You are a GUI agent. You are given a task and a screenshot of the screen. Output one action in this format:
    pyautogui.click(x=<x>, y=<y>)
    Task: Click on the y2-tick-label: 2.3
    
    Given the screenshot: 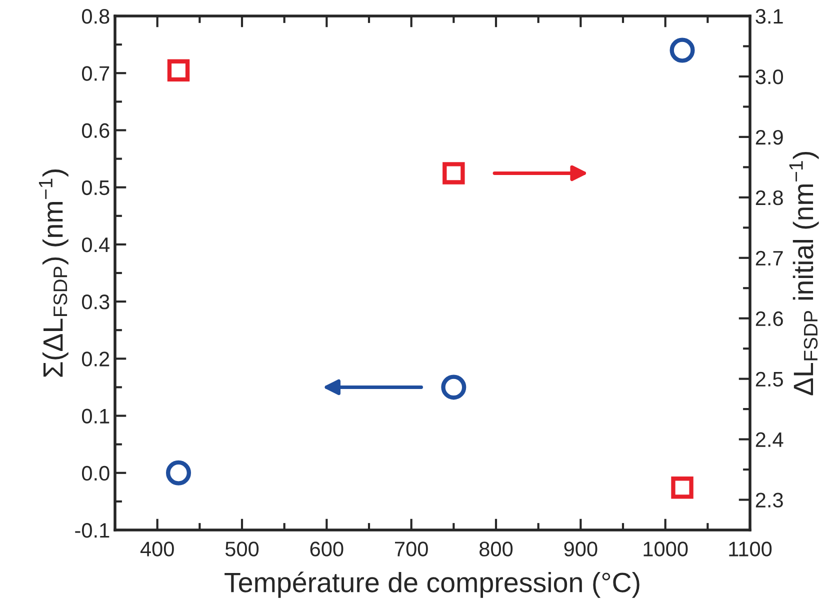 What is the action you would take?
    pyautogui.click(x=769, y=500)
    